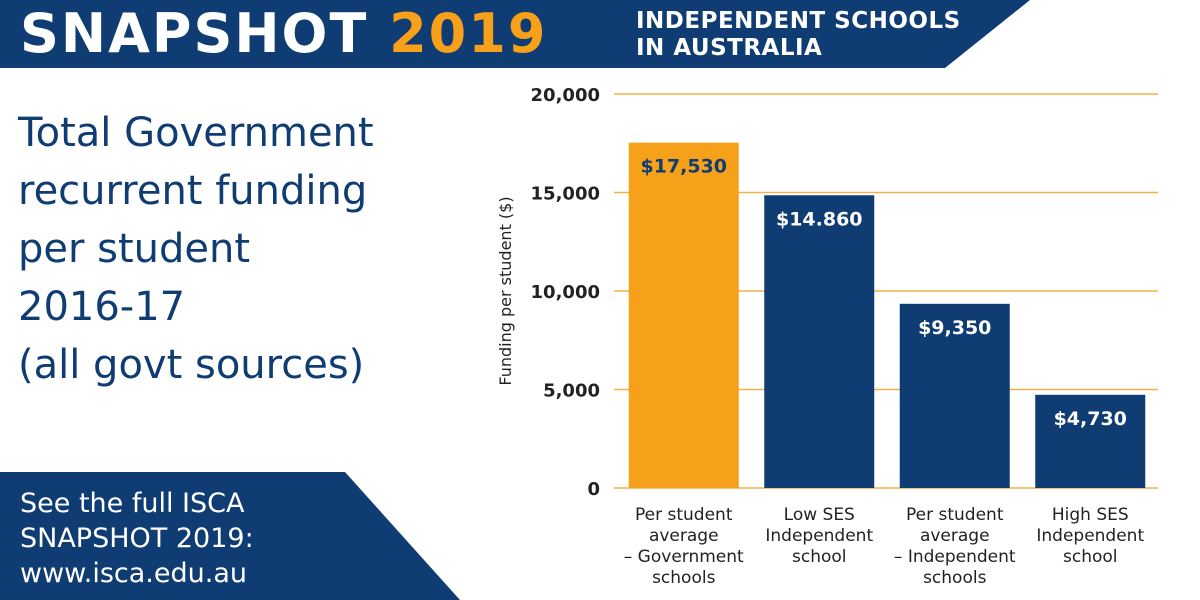  Describe the element at coordinates (565, 292) in the screenshot. I see `y-tick-label: 10,000` at that location.